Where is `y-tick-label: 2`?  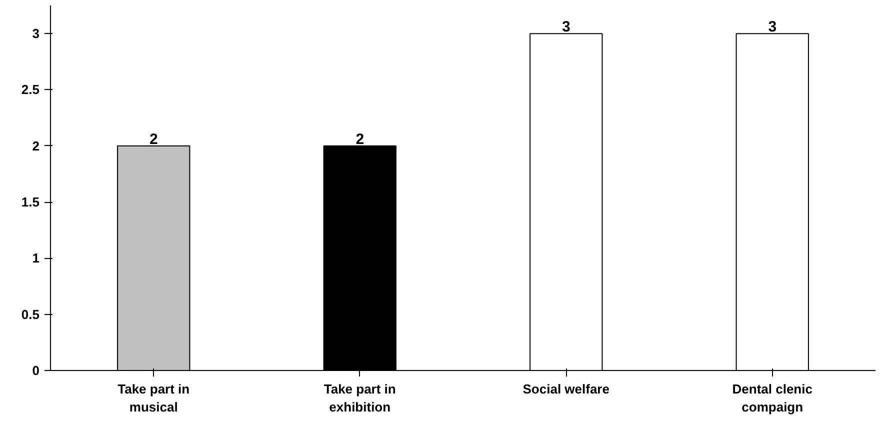 y-tick-label: 2 is located at coordinates (36, 146).